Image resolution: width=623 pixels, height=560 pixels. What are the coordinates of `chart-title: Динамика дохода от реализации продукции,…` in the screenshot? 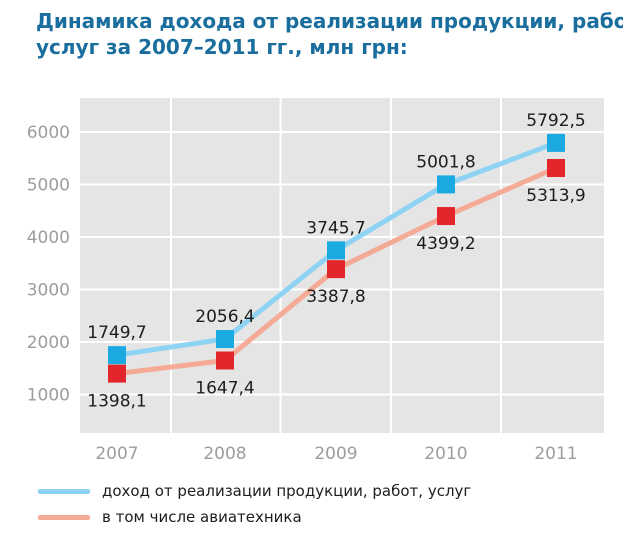 It's located at (329, 34).